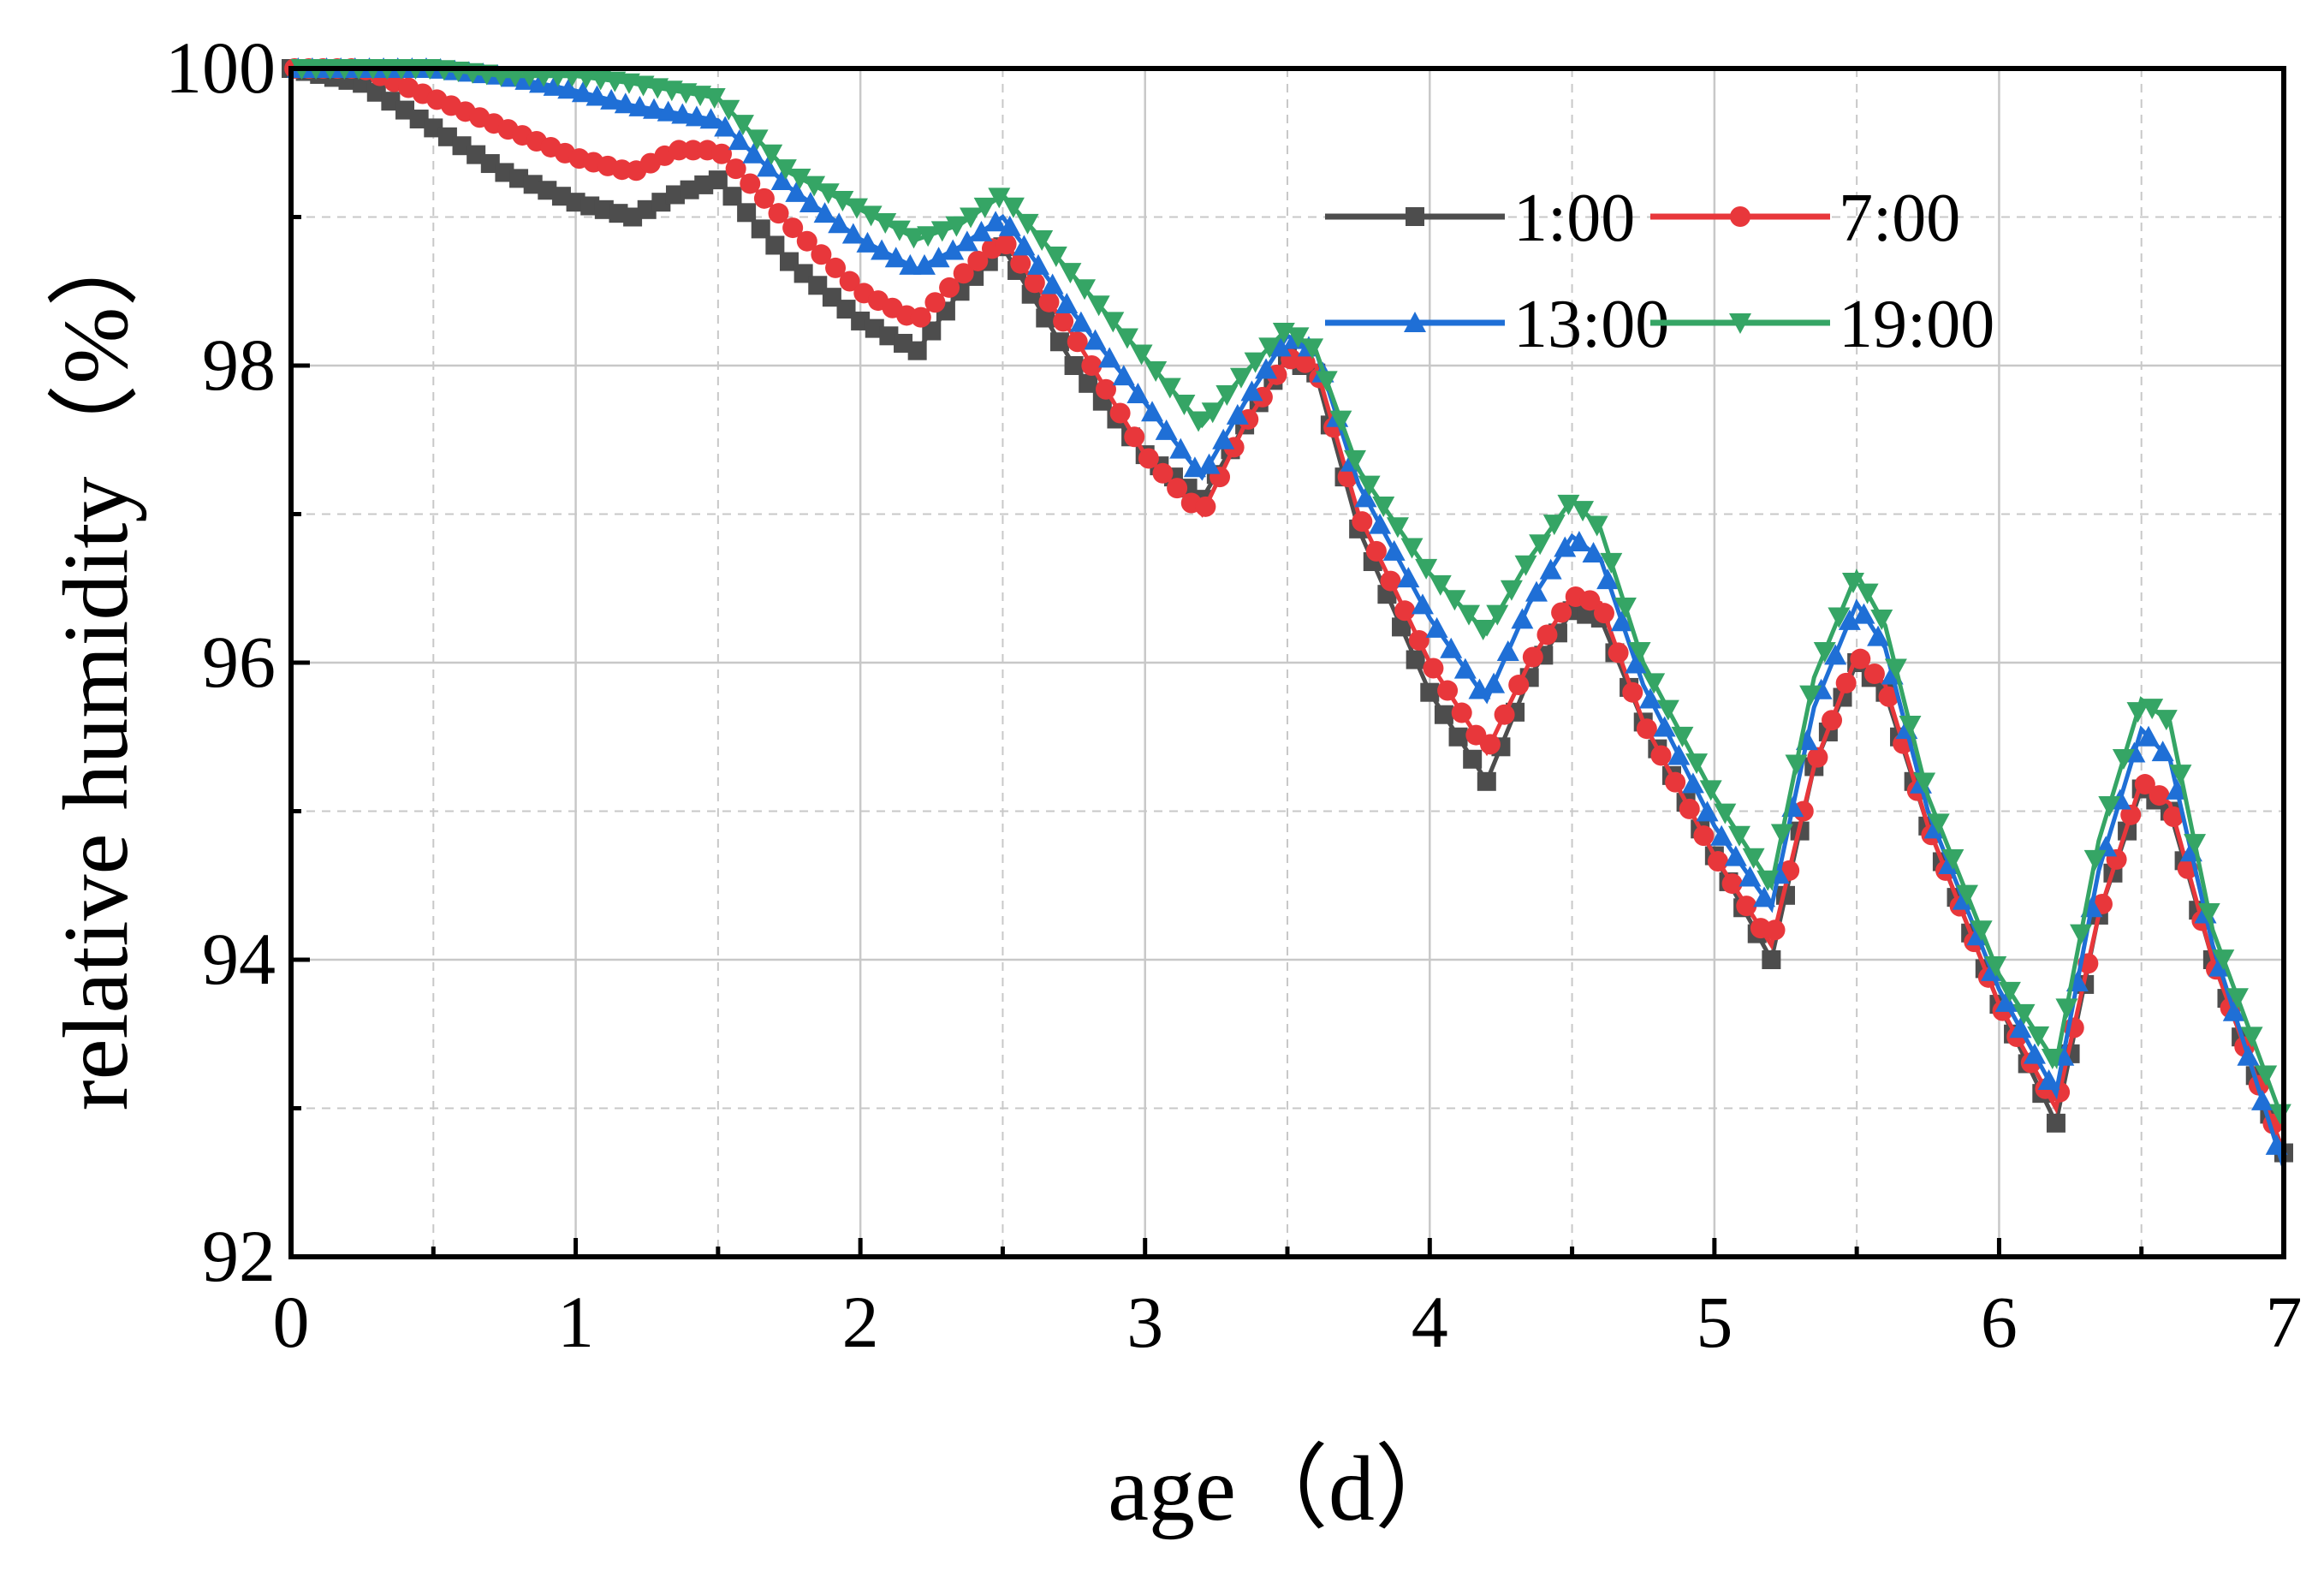 This screenshot has width=2324, height=1577. What do you see at coordinates (1480, 218) in the screenshot?
I see `legend-item: 1:00` at bounding box center [1480, 218].